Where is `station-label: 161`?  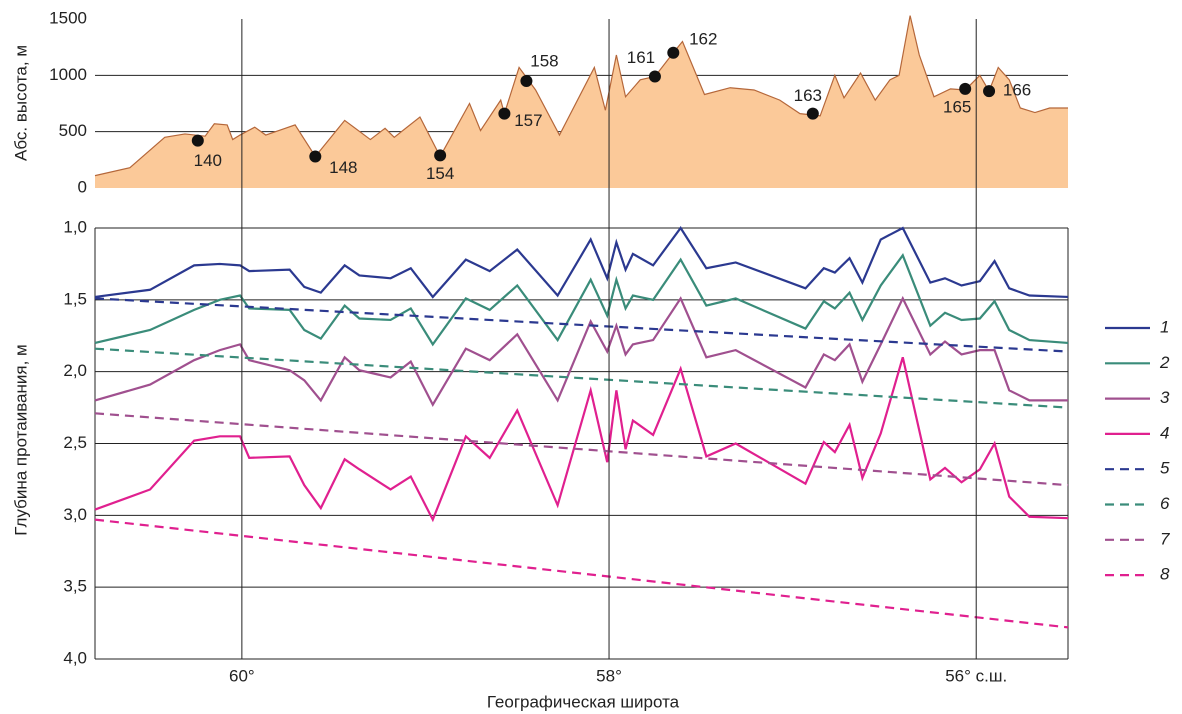 station-label: 161 is located at coordinates (641, 57).